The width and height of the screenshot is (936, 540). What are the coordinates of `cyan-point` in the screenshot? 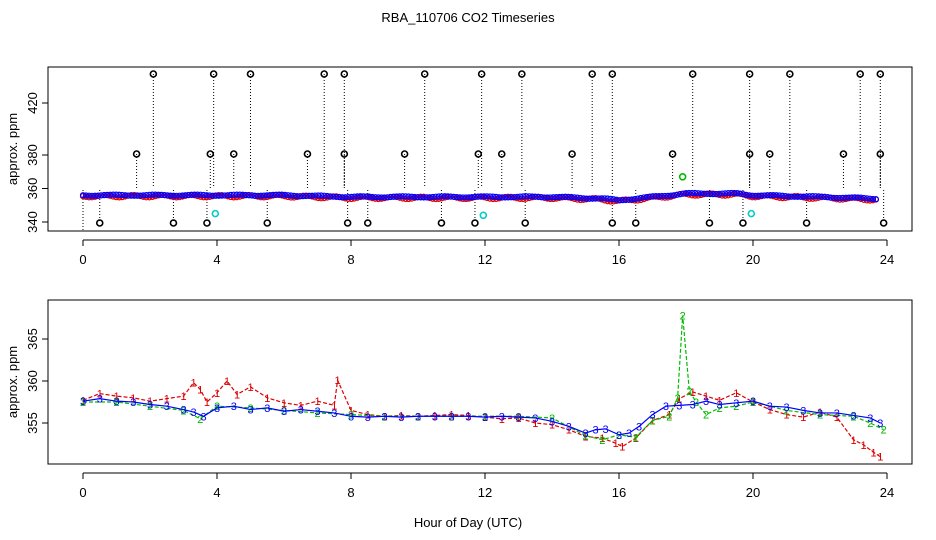 It's located at (751, 213).